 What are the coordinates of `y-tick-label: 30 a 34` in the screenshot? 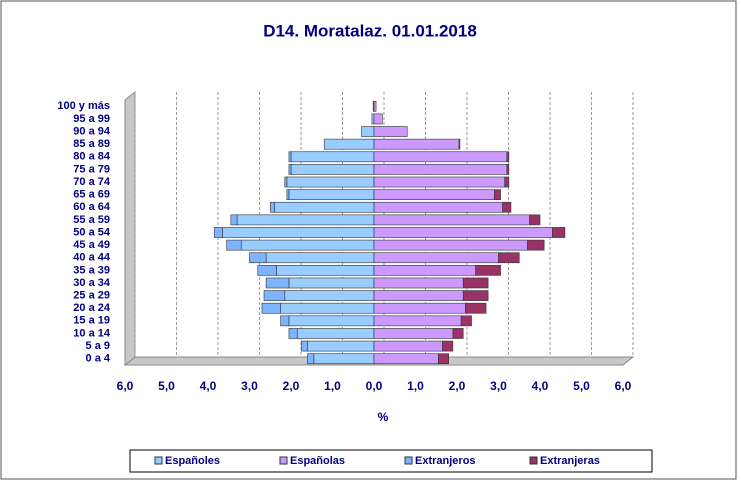 It's located at (92, 283).